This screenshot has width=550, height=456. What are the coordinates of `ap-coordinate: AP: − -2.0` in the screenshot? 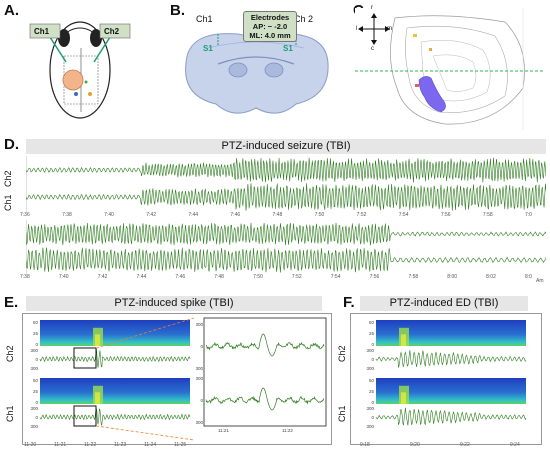 It's located at (270, 26).